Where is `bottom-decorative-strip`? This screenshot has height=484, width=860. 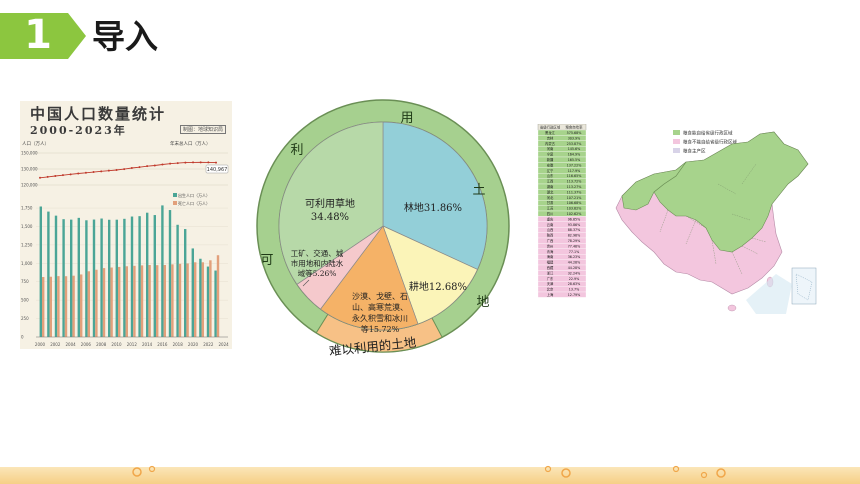 bottom-decorative-strip is located at coordinates (430, 474).